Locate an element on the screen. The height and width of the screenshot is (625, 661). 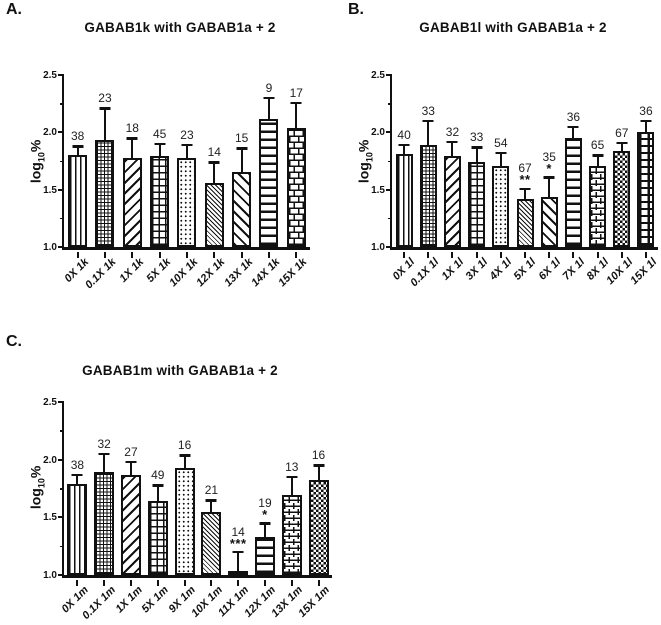
bar-count-label: 36 is located at coordinates (573, 117).